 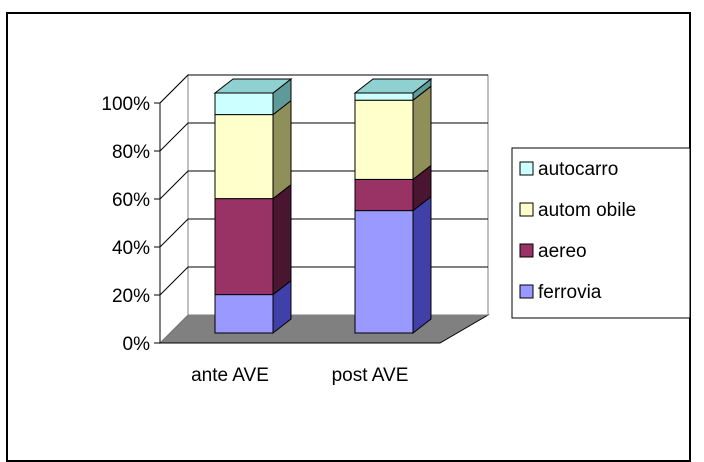 What do you see at coordinates (174, 209) in the screenshot?
I see `chart-side-wall` at bounding box center [174, 209].